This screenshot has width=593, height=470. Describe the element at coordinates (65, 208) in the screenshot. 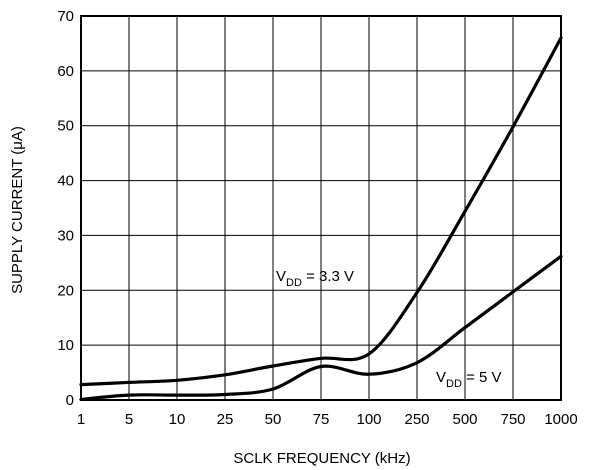

I see `y-tick-labels: 0 10 20 30 40 50 60 70` at that location.